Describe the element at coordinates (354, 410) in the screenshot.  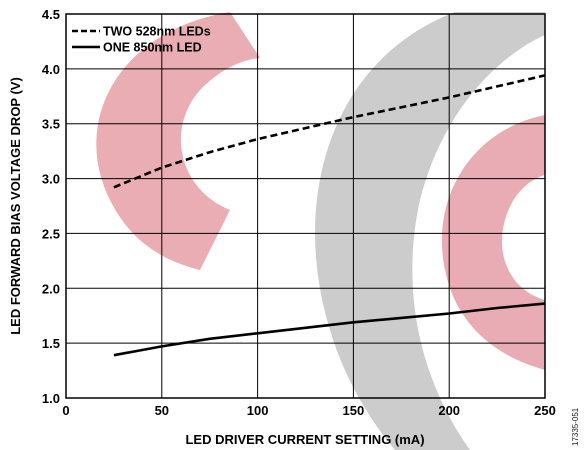
I see `x-tick-label: 150` at that location.